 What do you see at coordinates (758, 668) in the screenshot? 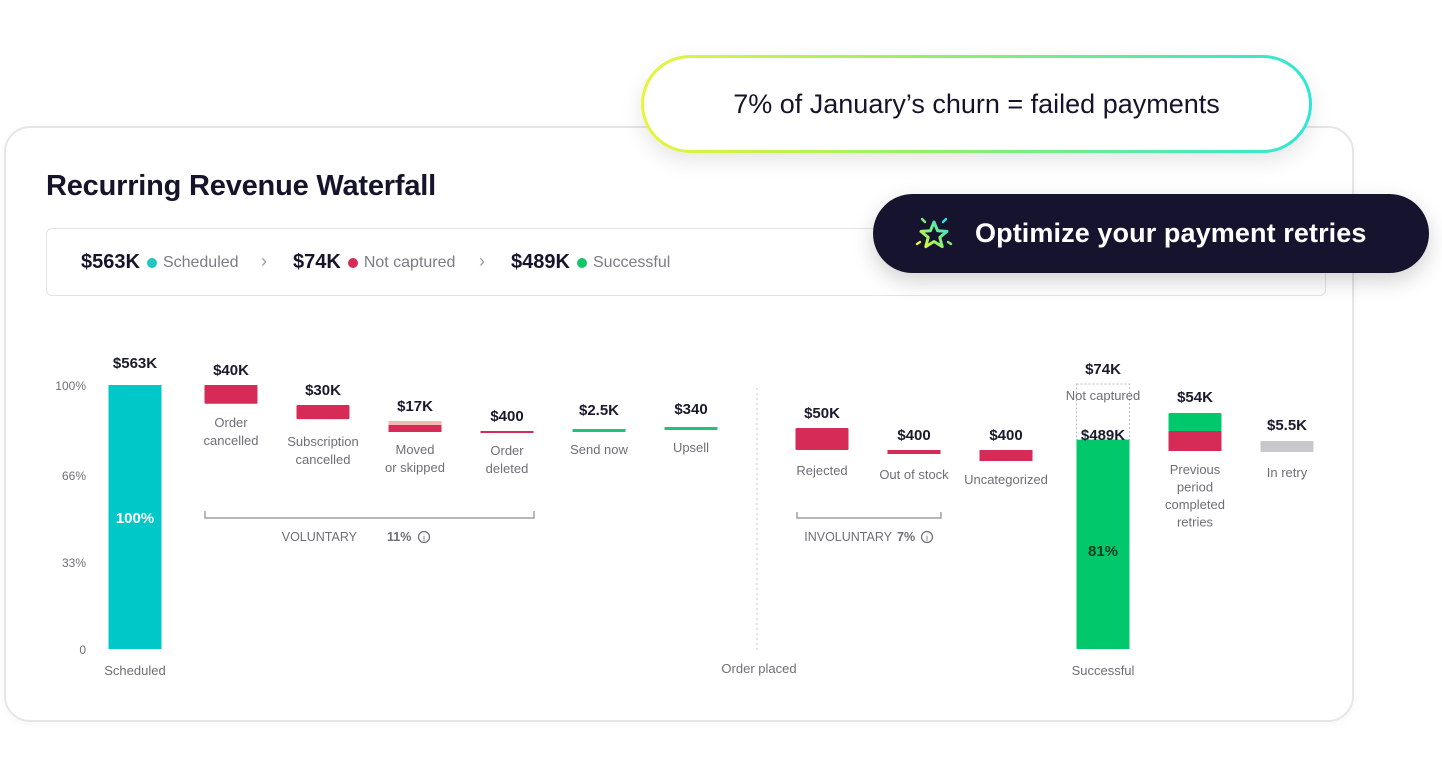
I see `divider-label: Order placed` at bounding box center [758, 668].